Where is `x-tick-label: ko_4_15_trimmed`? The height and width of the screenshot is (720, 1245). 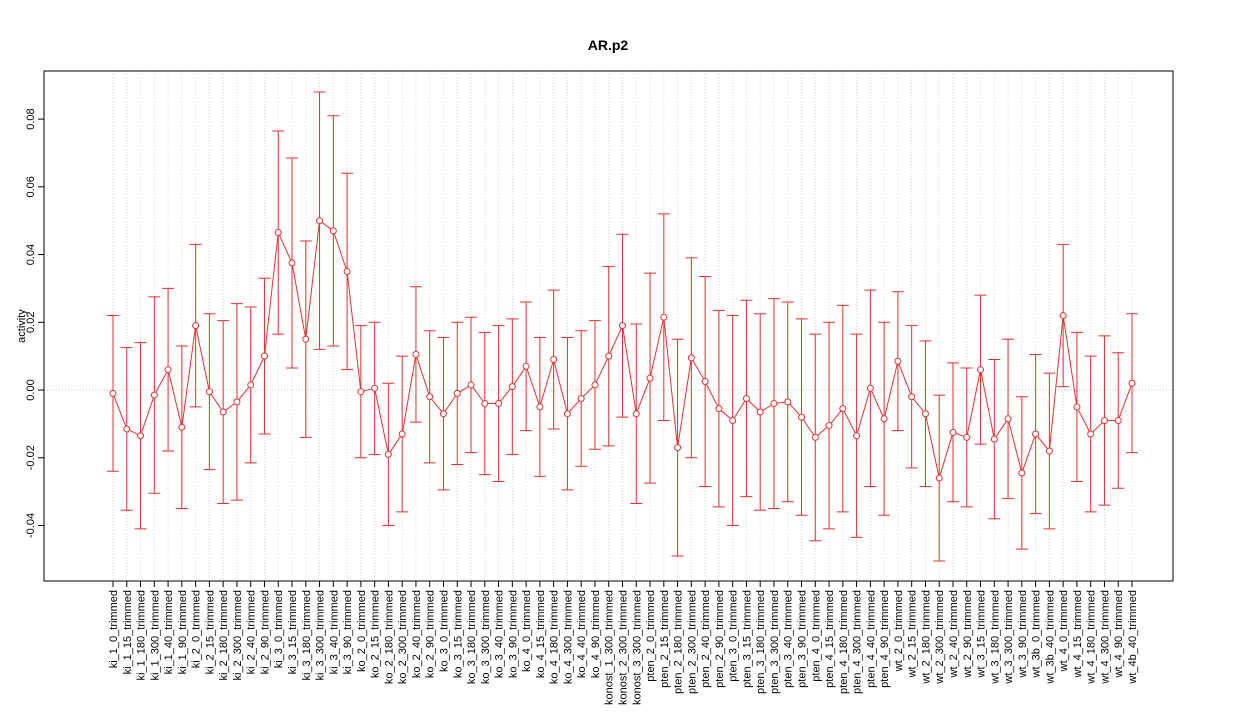 x-tick-label: ko_4_15_trimmed is located at coordinates (541, 634).